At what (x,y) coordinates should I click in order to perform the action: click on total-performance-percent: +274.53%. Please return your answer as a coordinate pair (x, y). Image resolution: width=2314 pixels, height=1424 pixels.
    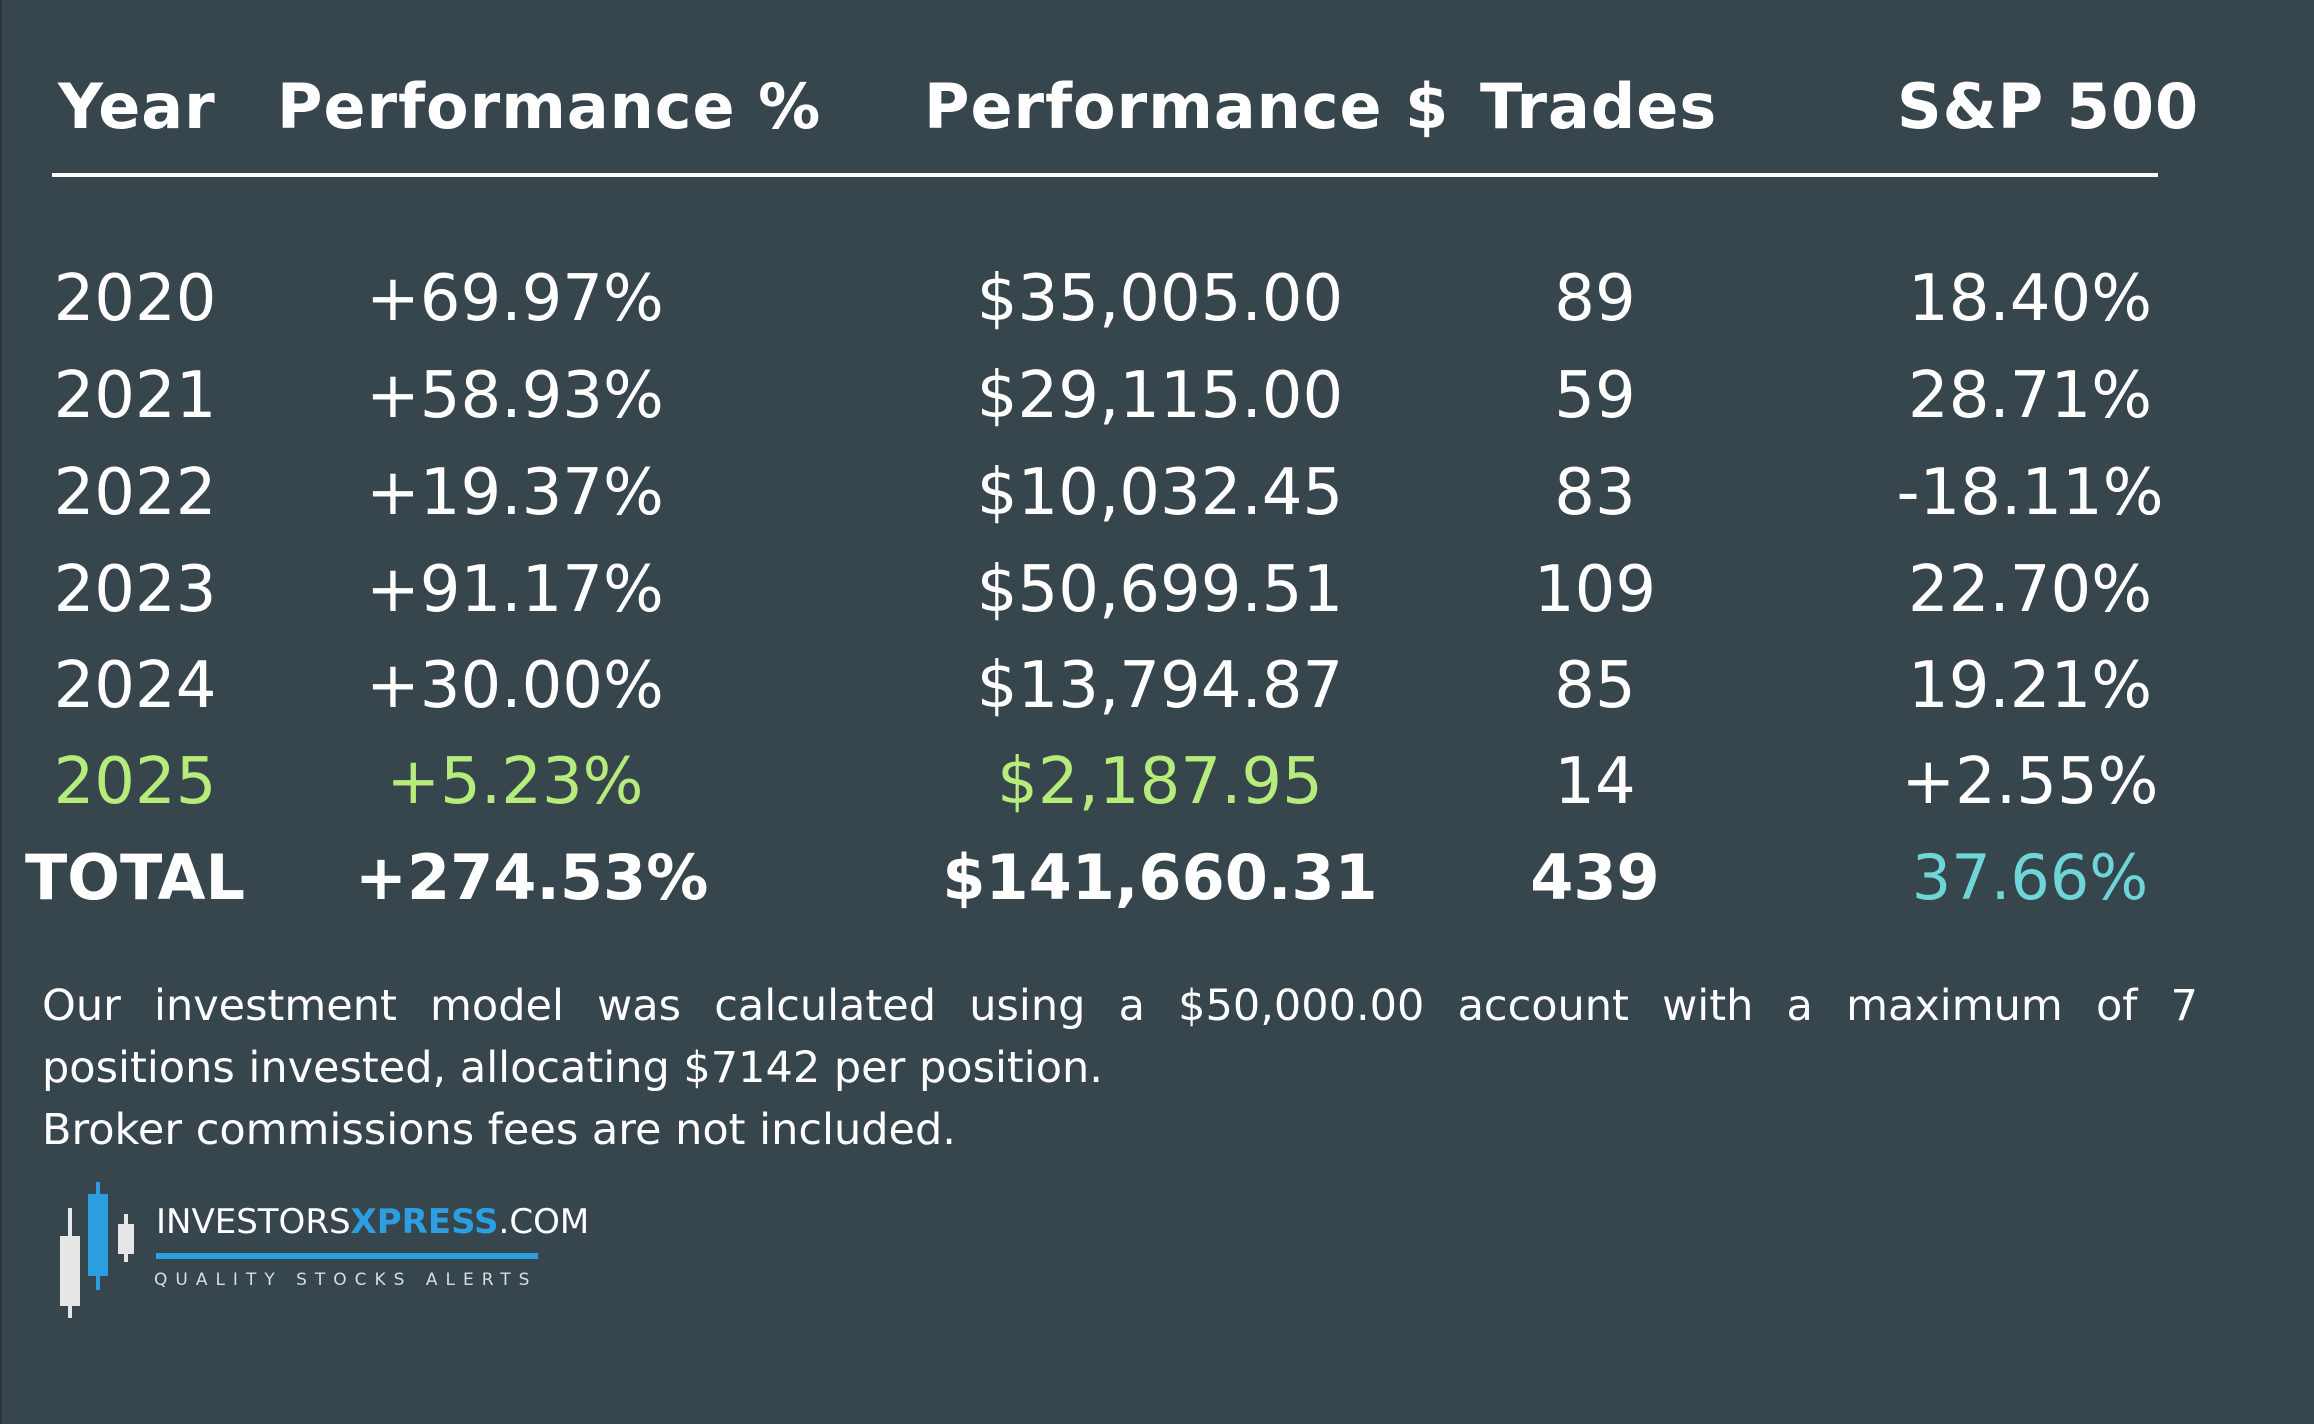
    Looking at the image, I should click on (532, 877).